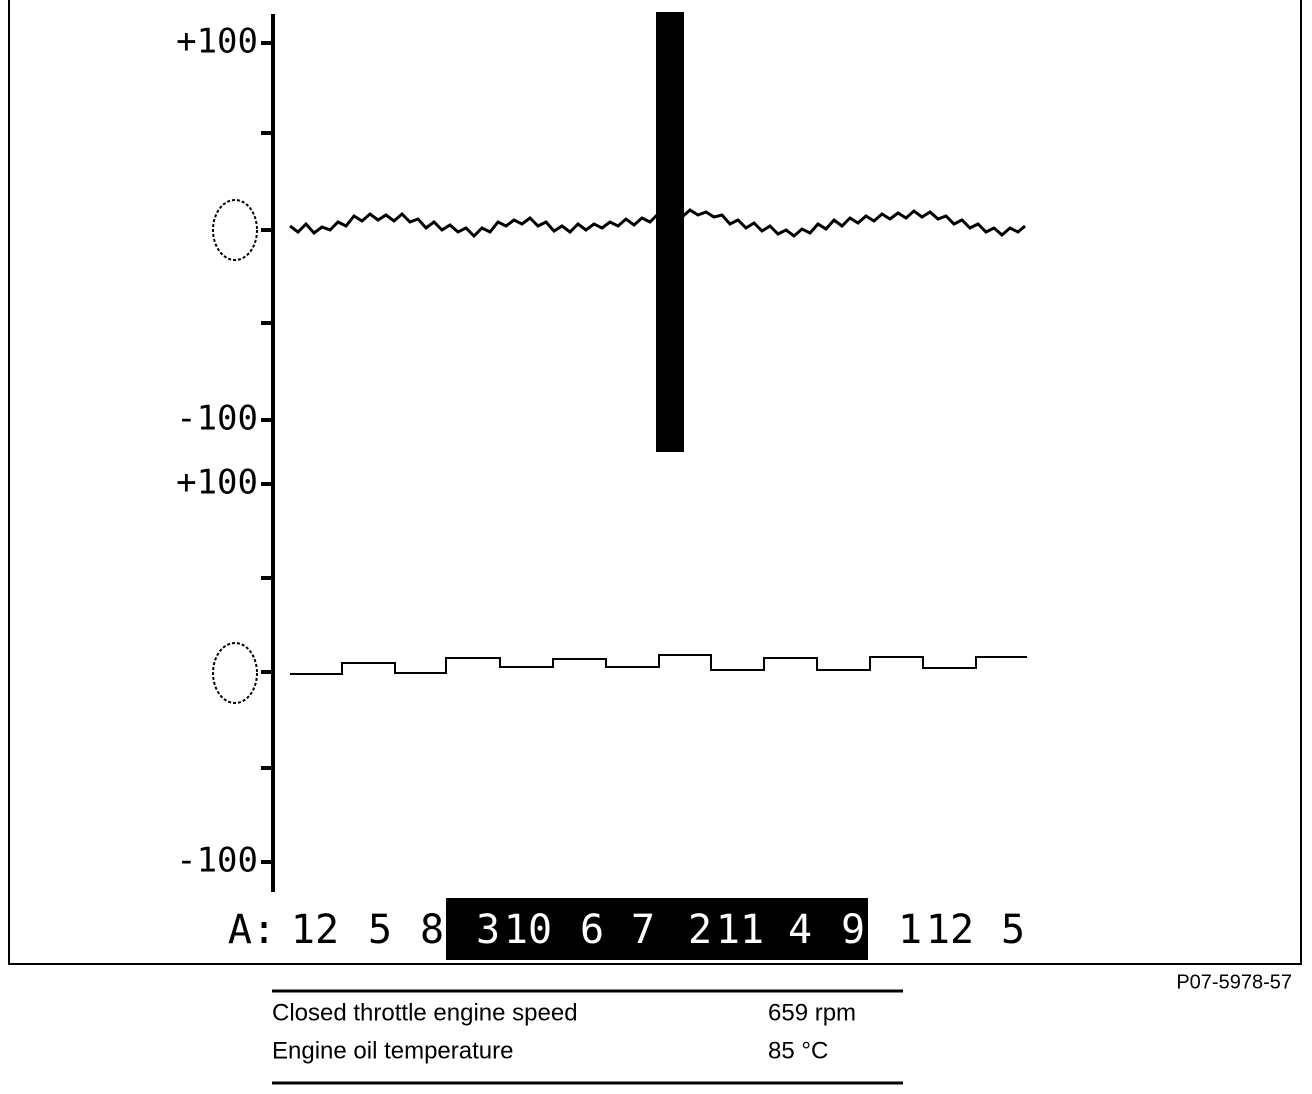 This screenshot has height=1094, width=1312. Describe the element at coordinates (670, 232) in the screenshot. I see `cursor-bar` at that location.